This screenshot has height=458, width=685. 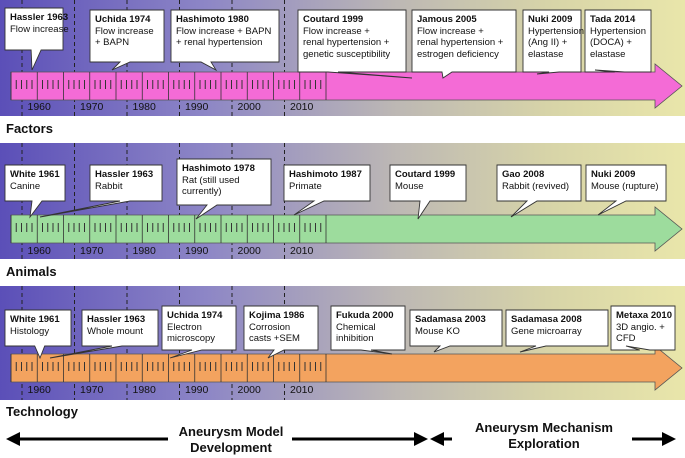 I want to click on mechanism-exploration-line-1: Aneurysm Mechanism, so click(x=544, y=427).